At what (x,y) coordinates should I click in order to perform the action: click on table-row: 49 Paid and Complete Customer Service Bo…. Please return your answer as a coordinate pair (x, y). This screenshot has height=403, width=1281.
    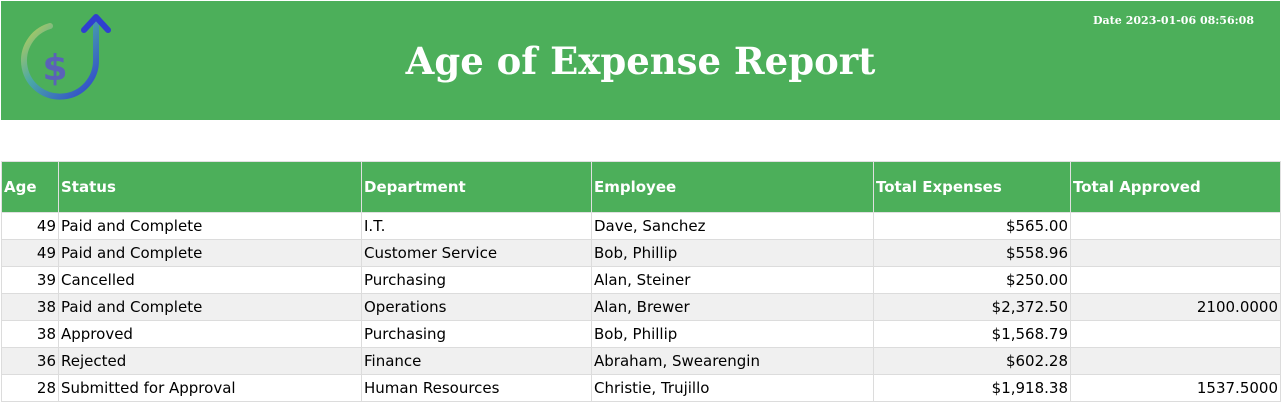
    Looking at the image, I should click on (641, 253).